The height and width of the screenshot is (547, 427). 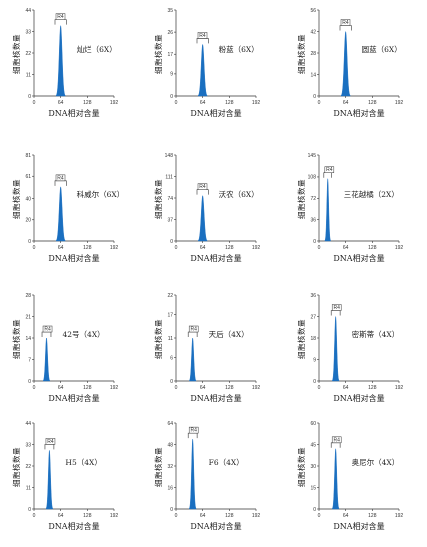 What do you see at coordinates (356, 57) in the screenshot?
I see `histogram-svg: 0 14 28 42 56 0 64 128 192 R4` at bounding box center [356, 57].